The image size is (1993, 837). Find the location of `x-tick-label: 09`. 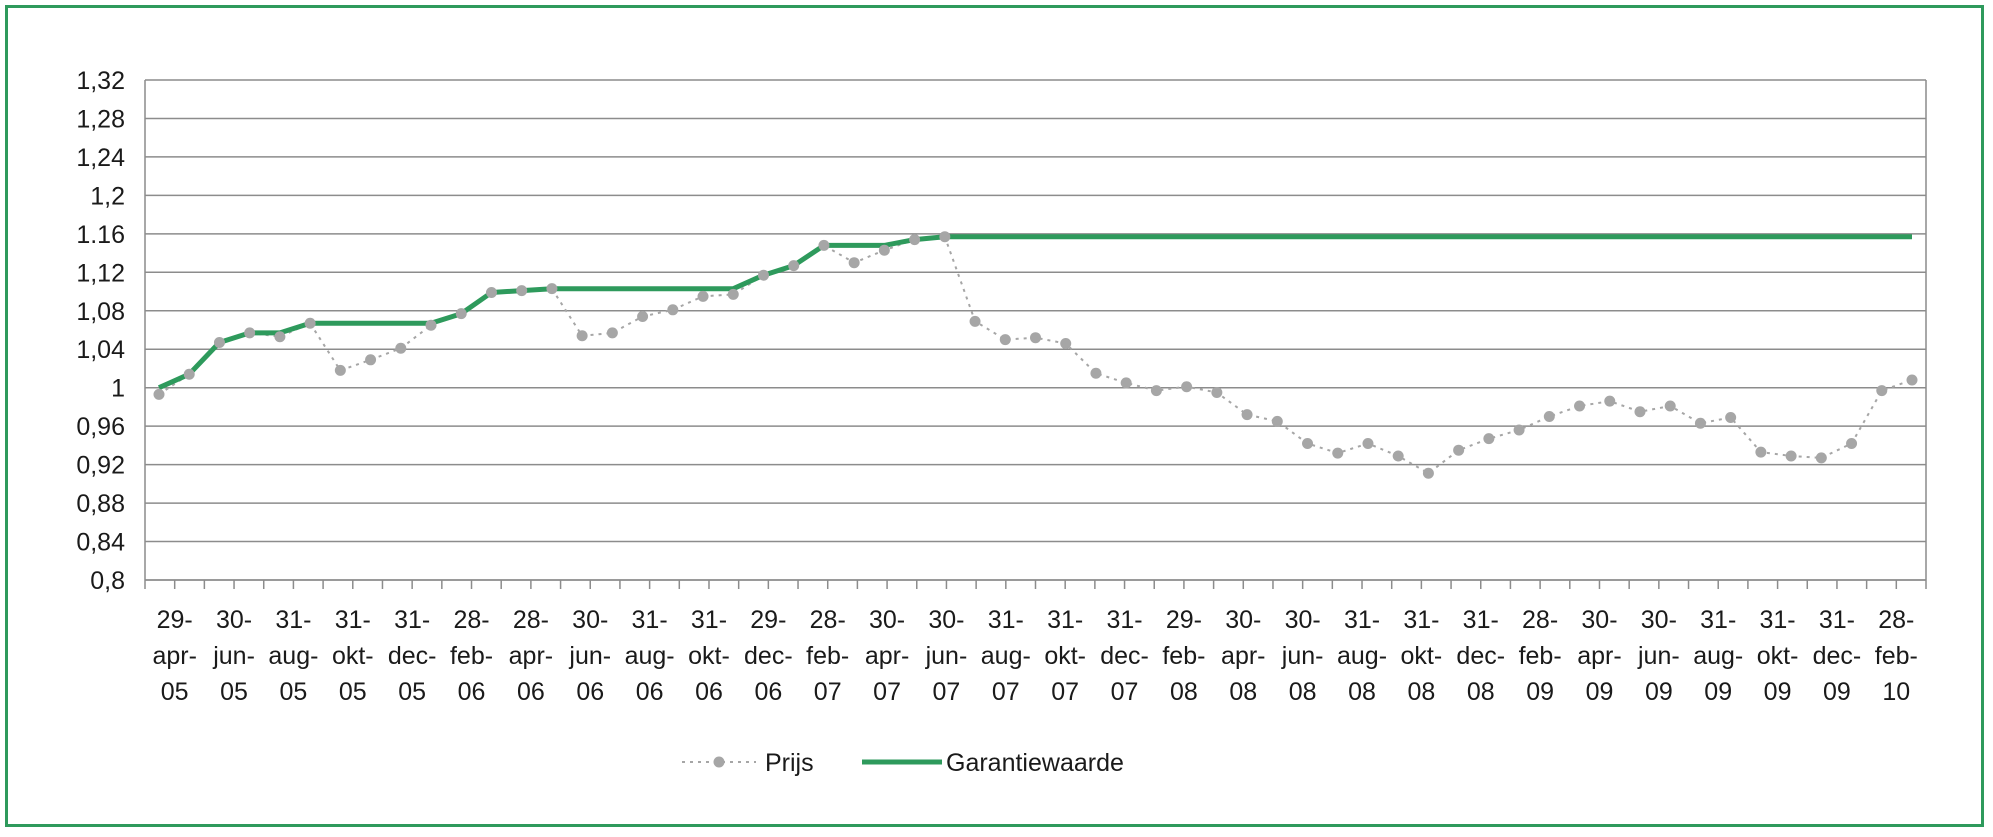

x-tick-label: 09 is located at coordinates (1600, 692).